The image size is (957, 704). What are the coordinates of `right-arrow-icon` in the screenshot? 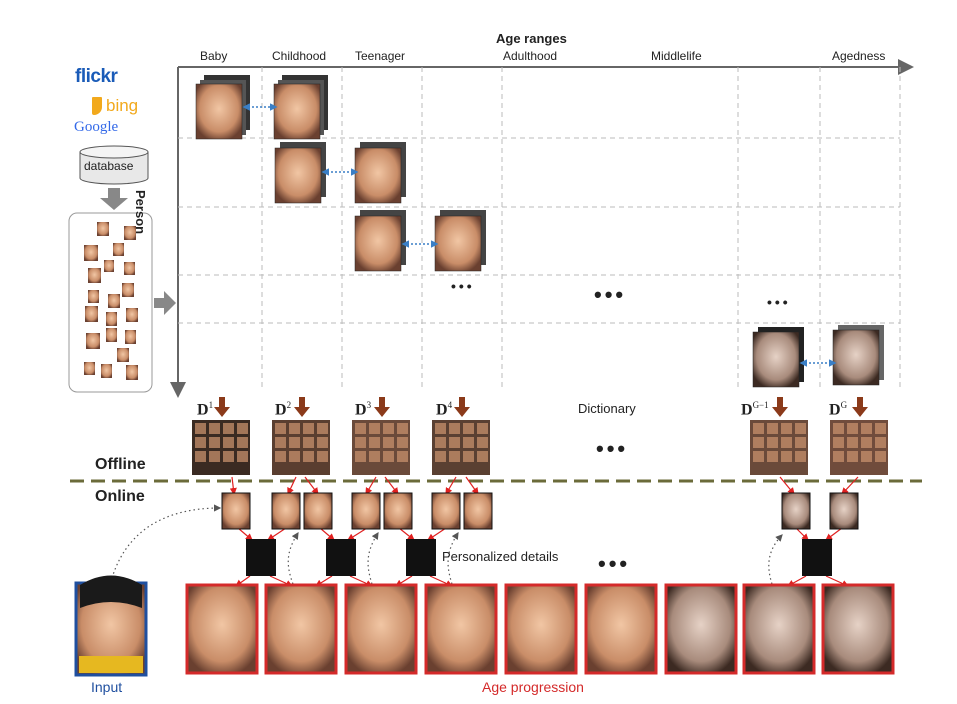 It's located at (165, 303).